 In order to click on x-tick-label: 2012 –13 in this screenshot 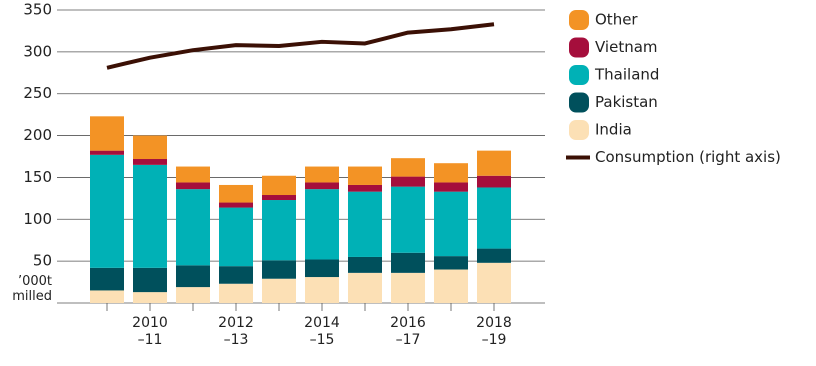, I will do `click(236, 331)`.